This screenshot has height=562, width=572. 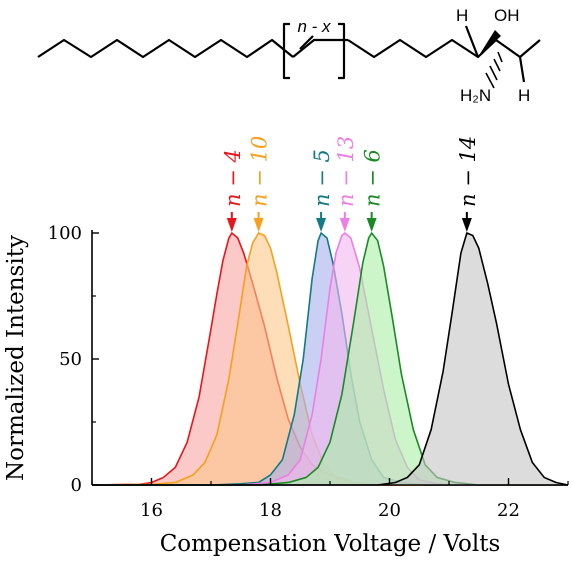 I want to click on molecule-structure, so click(x=289, y=55).